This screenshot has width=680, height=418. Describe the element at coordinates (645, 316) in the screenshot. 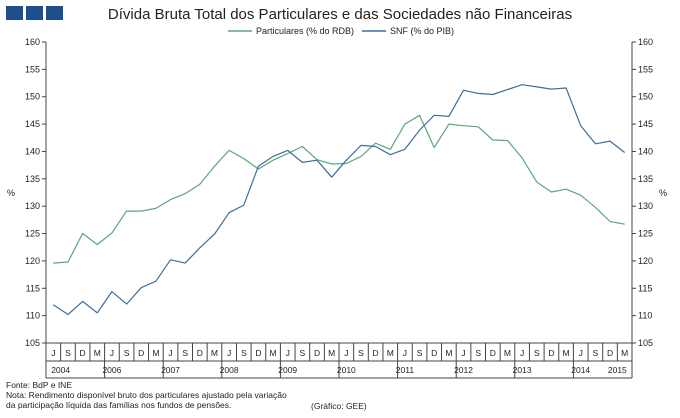

I see `y-tick-label-right: 110` at that location.